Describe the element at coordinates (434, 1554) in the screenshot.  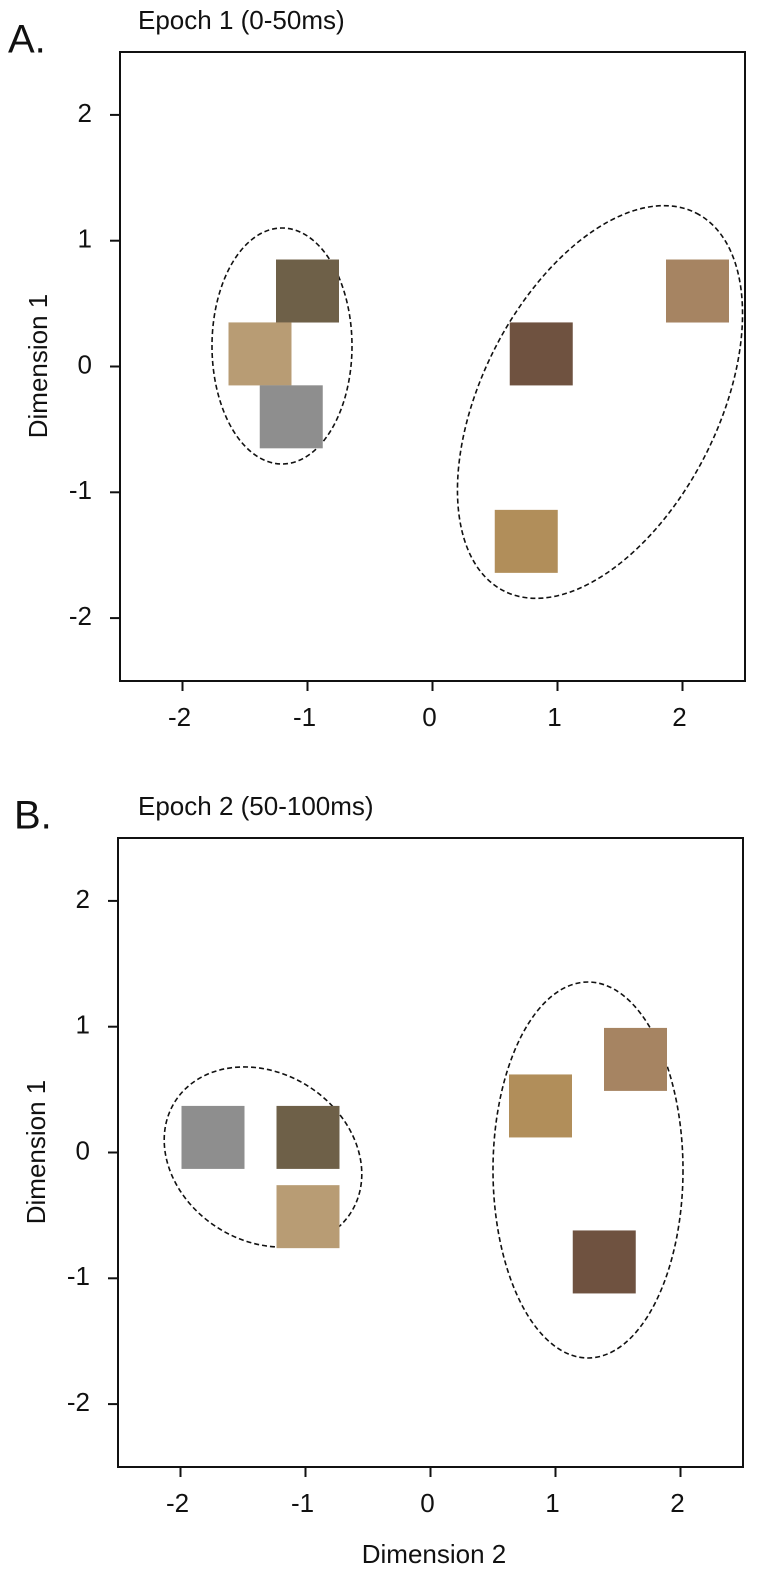
I see `x-axis-label: Dimension 2` at that location.